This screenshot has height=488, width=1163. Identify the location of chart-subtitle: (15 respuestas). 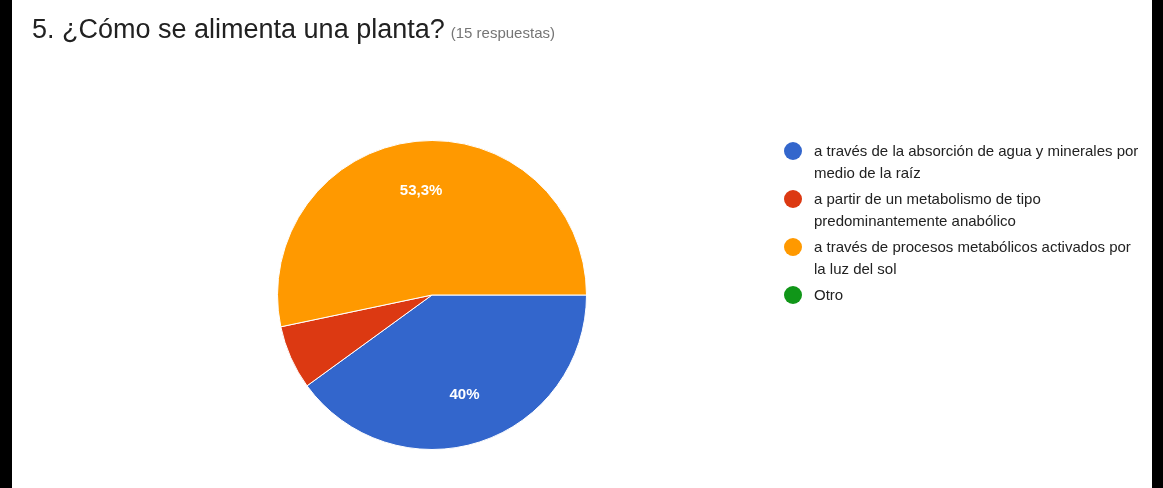
(502, 32).